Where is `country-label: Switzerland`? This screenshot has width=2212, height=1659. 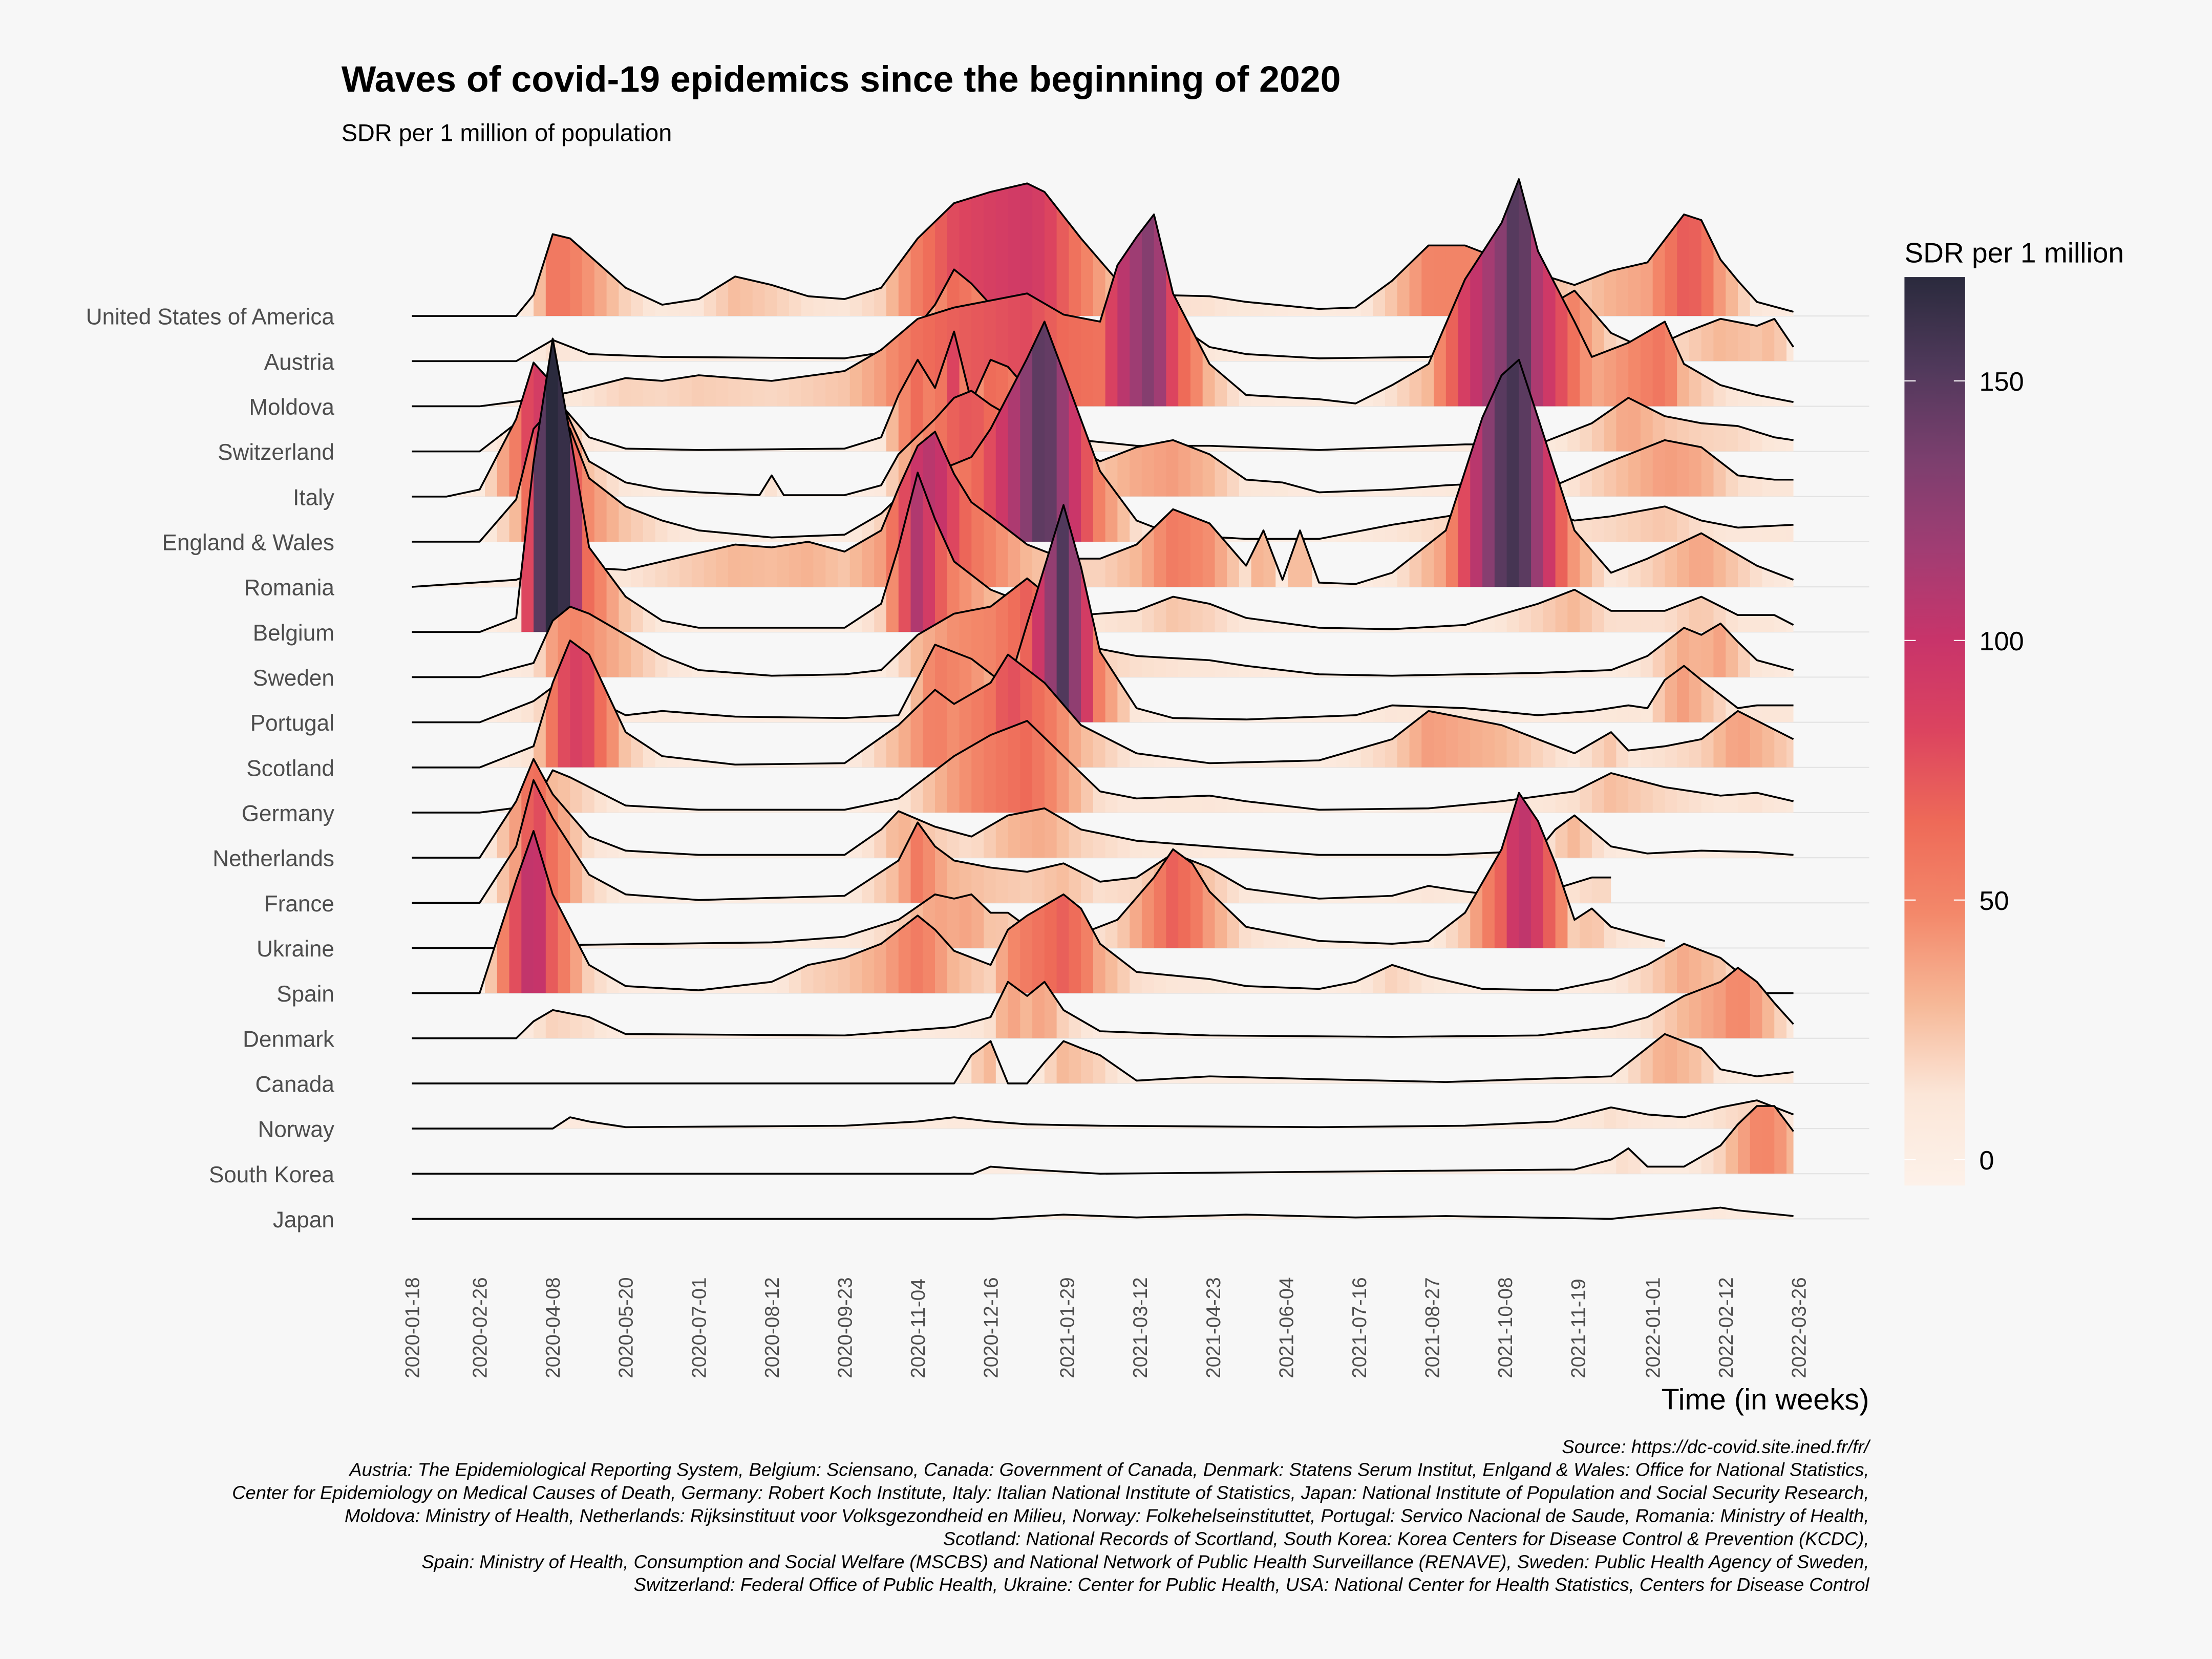
country-label: Switzerland is located at coordinates (276, 453).